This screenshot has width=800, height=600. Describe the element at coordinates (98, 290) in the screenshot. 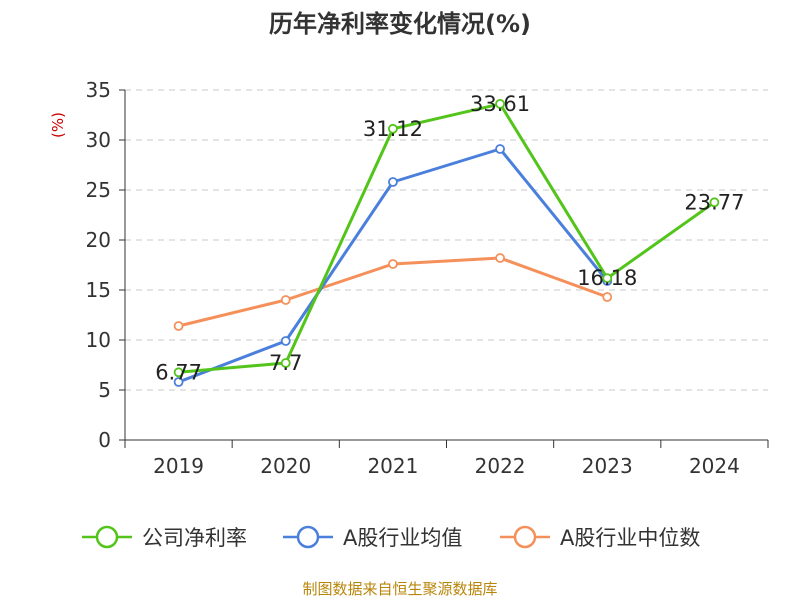

I see `y-tick-label: 15` at that location.